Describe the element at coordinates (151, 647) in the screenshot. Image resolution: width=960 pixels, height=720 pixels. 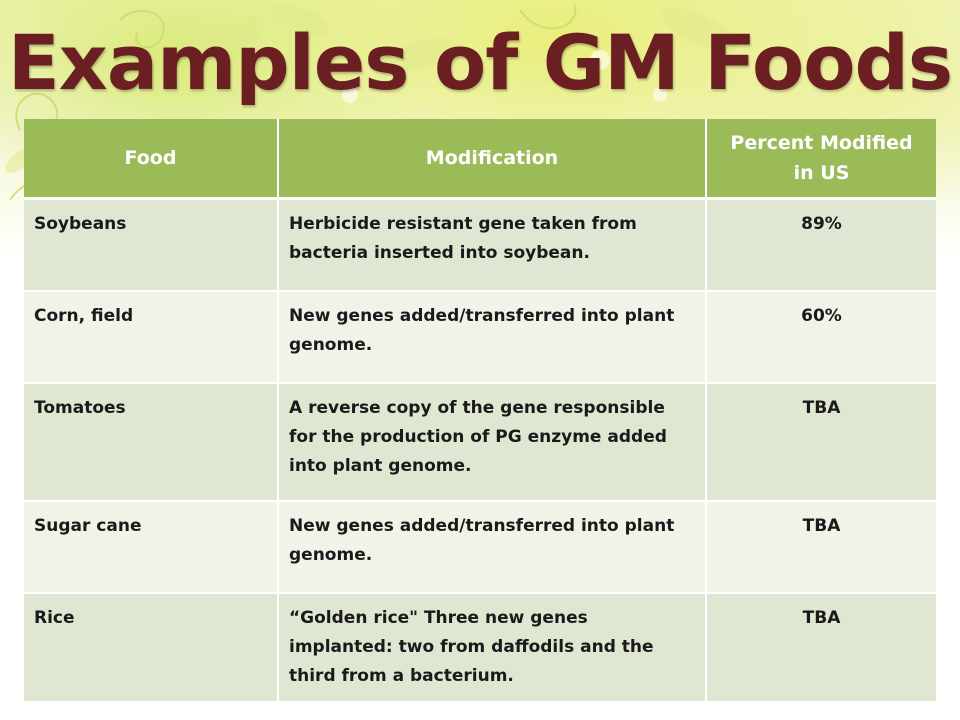
I see `food-cell: Rice` at that location.